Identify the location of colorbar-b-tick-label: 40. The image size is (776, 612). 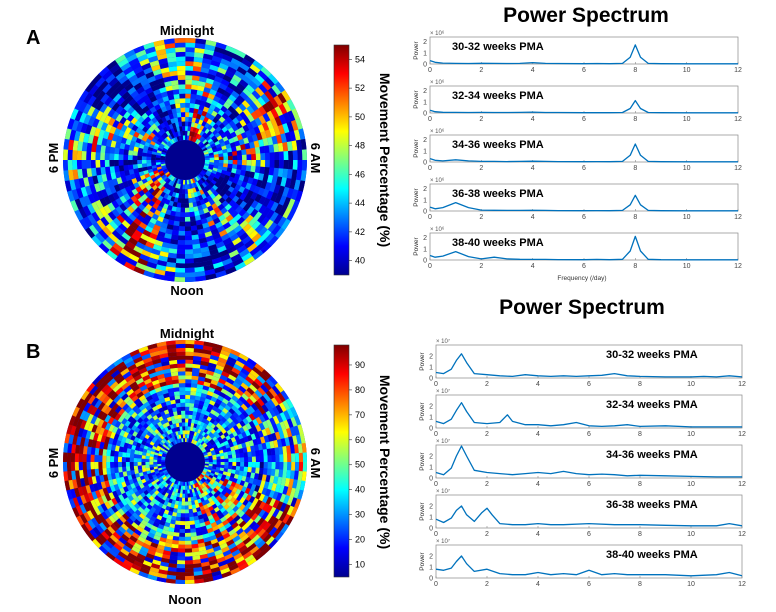
(360, 490).